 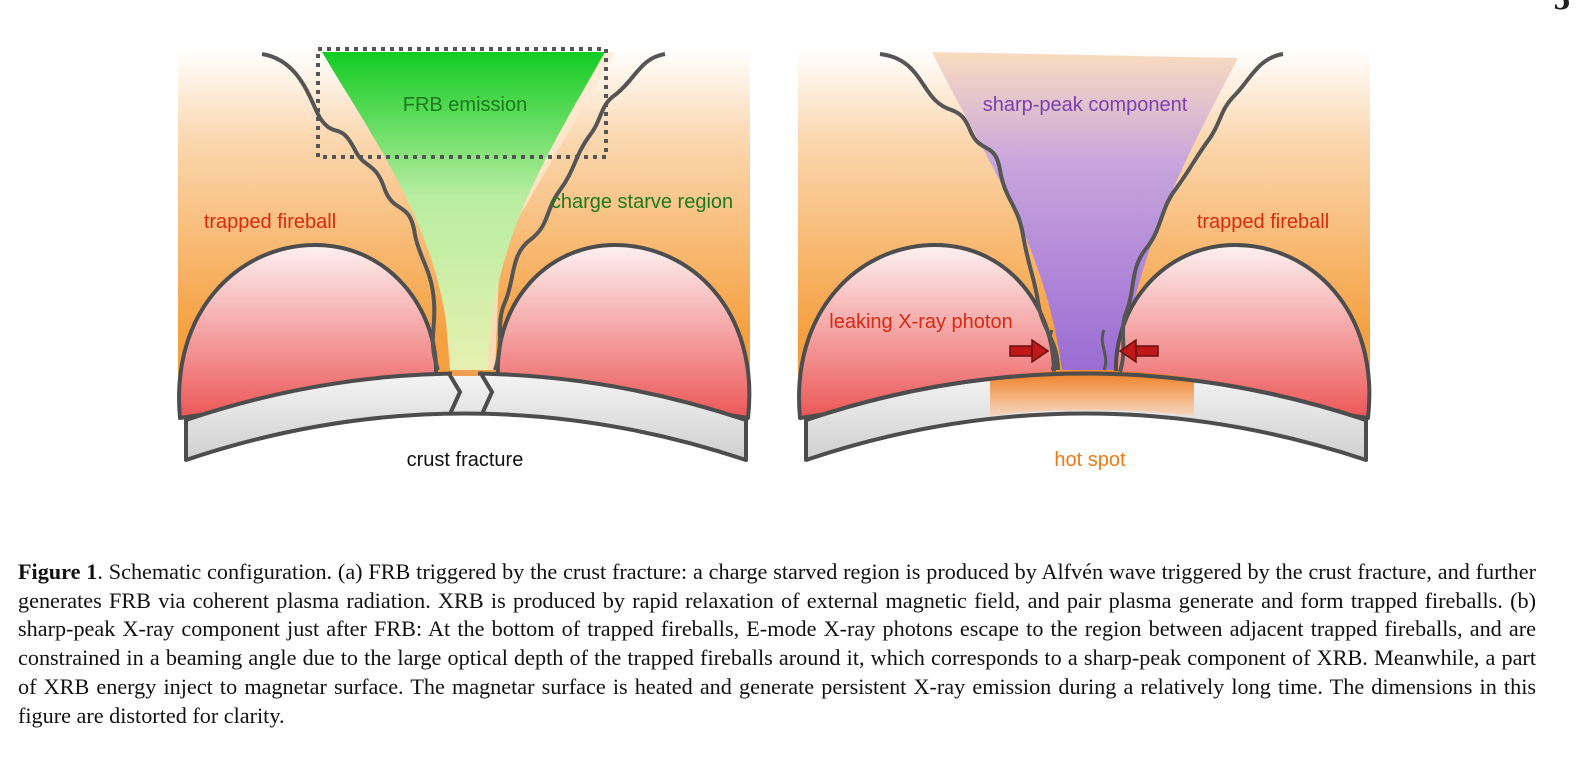 What do you see at coordinates (465, 105) in the screenshot?
I see `label-frb-emission: FRB emission` at bounding box center [465, 105].